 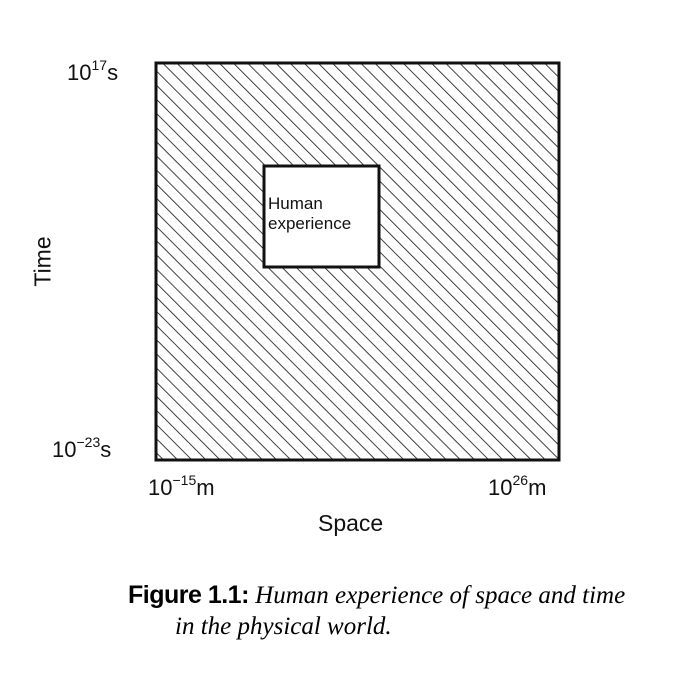 I want to click on label-line-2: experience, so click(x=310, y=223).